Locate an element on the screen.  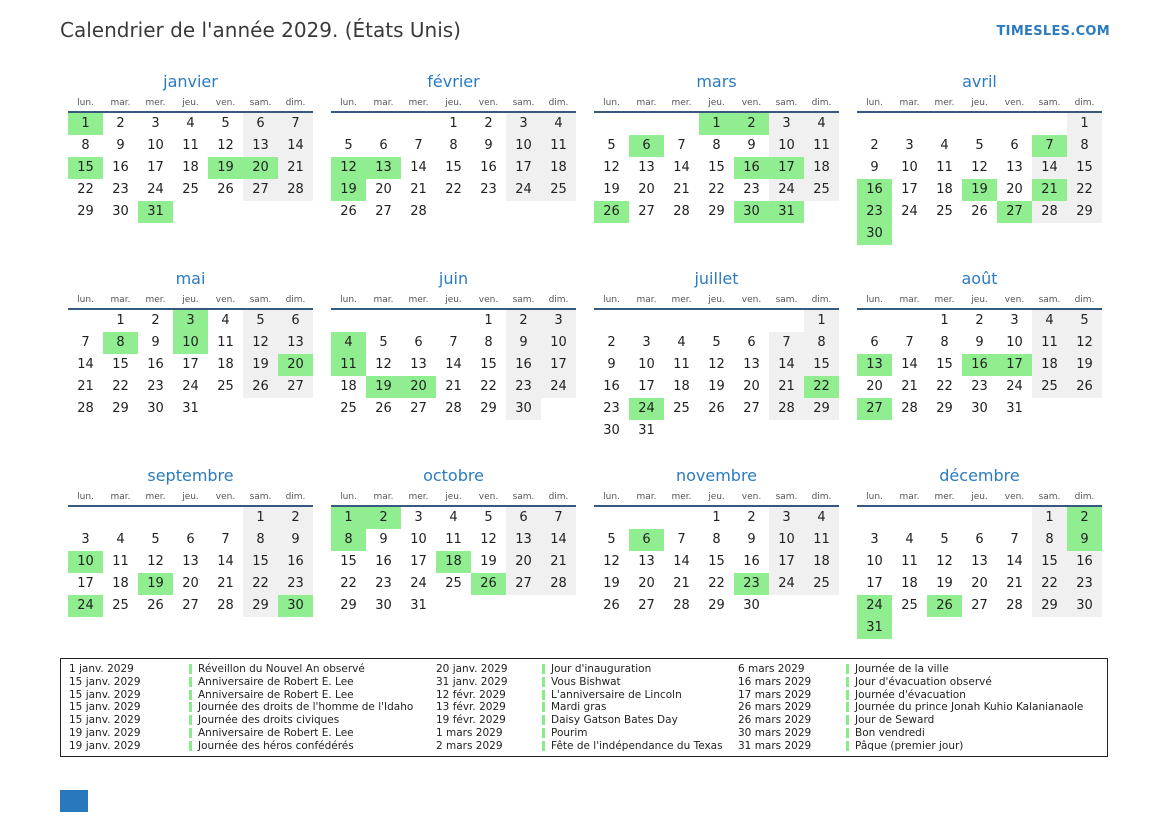
legend-holiday-name: Mardi gras is located at coordinates (579, 707).